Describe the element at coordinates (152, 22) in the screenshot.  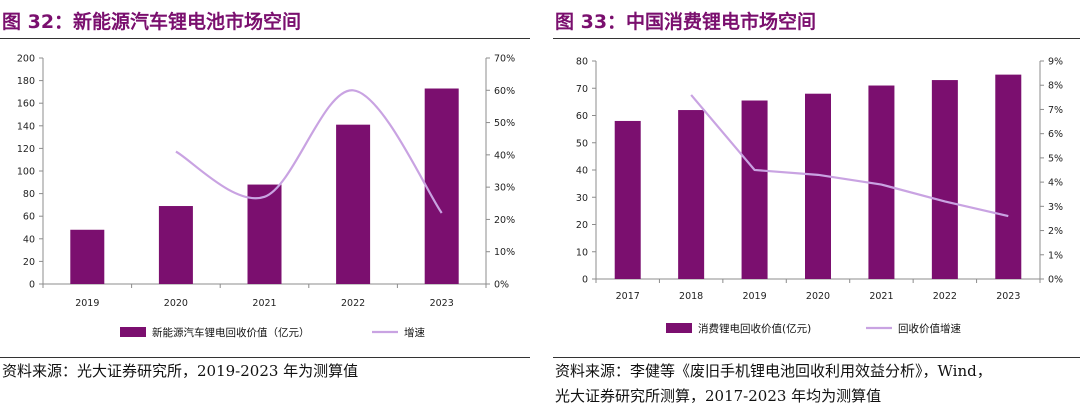
I see `figure-32-title: 图 32：新能源汽车锂电池市场空间` at that location.